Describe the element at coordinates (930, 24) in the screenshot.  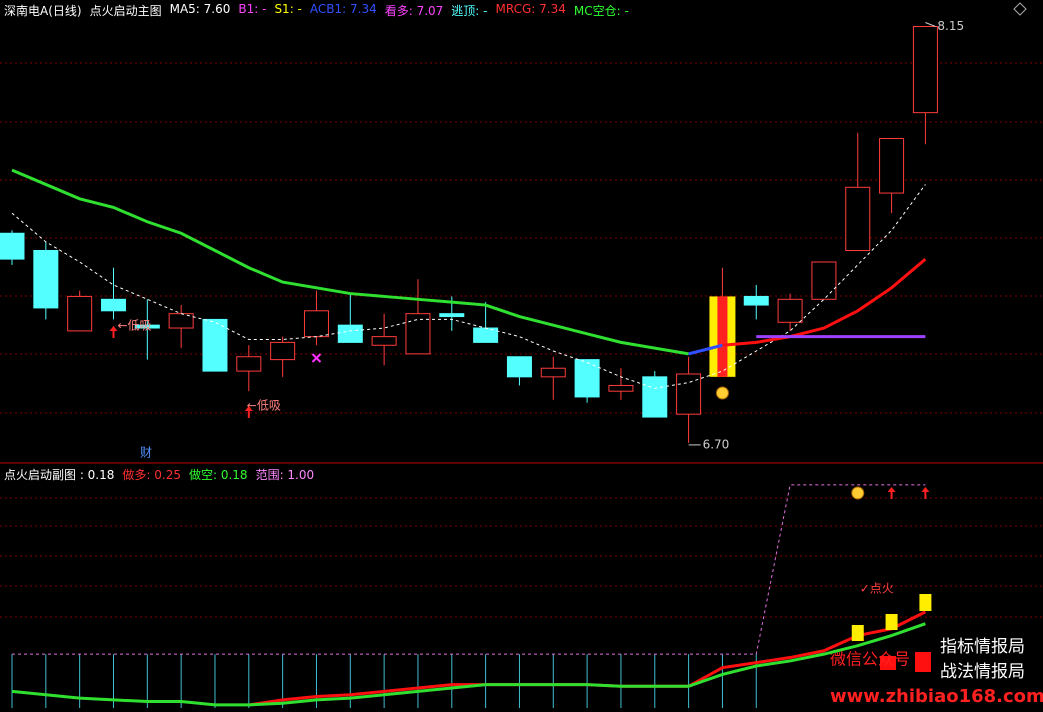
I see `high-pointer` at that location.